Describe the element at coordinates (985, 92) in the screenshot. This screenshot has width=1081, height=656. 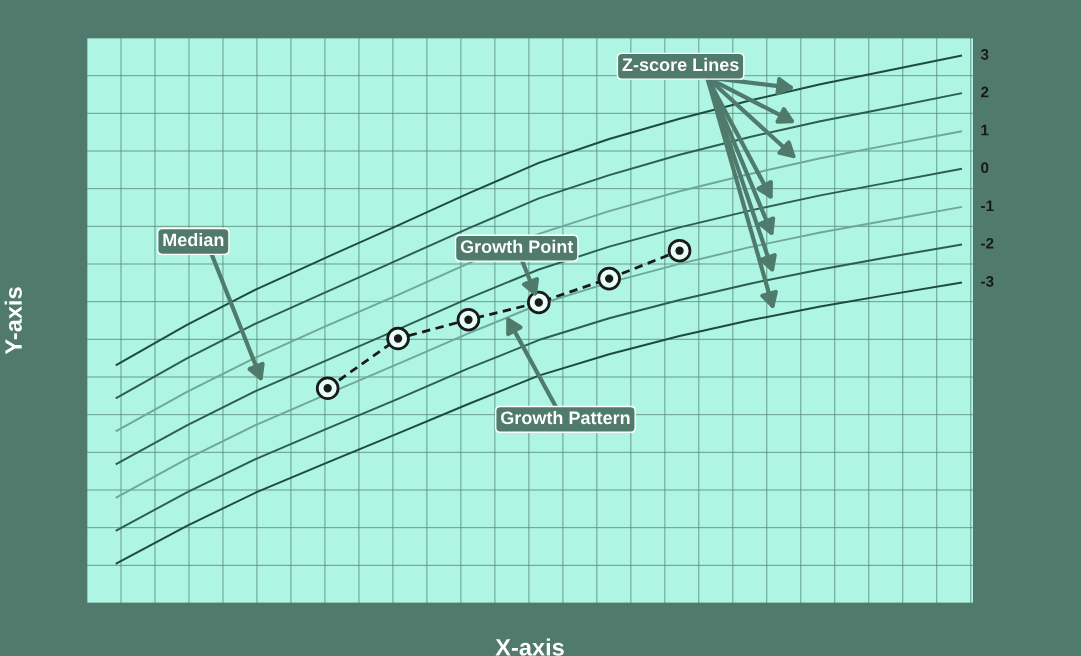
I see `series-label: 2` at that location.